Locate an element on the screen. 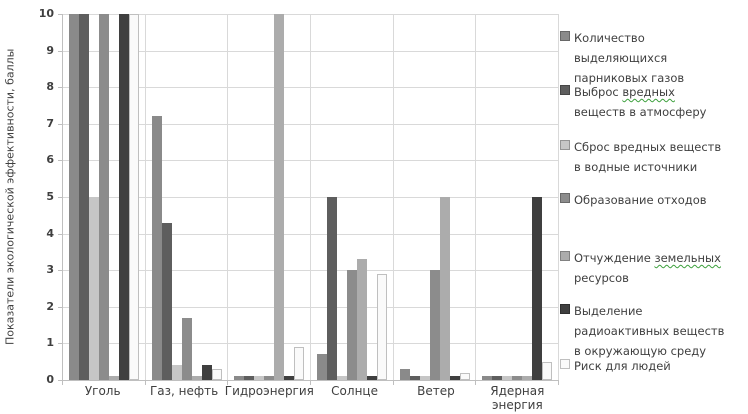  x-axis-category-label: Газ, нефть is located at coordinates (184, 391).